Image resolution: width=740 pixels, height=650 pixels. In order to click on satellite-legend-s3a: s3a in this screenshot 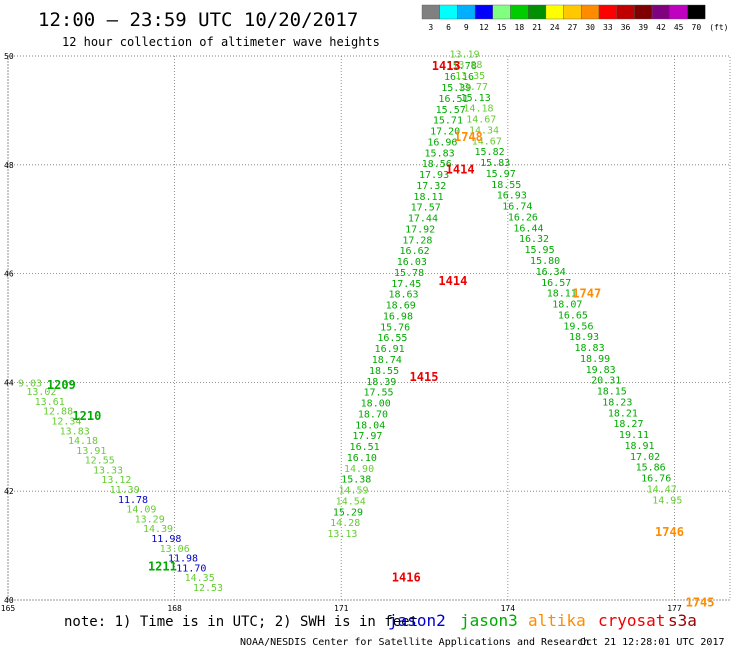, I will do `click(682, 620)`.